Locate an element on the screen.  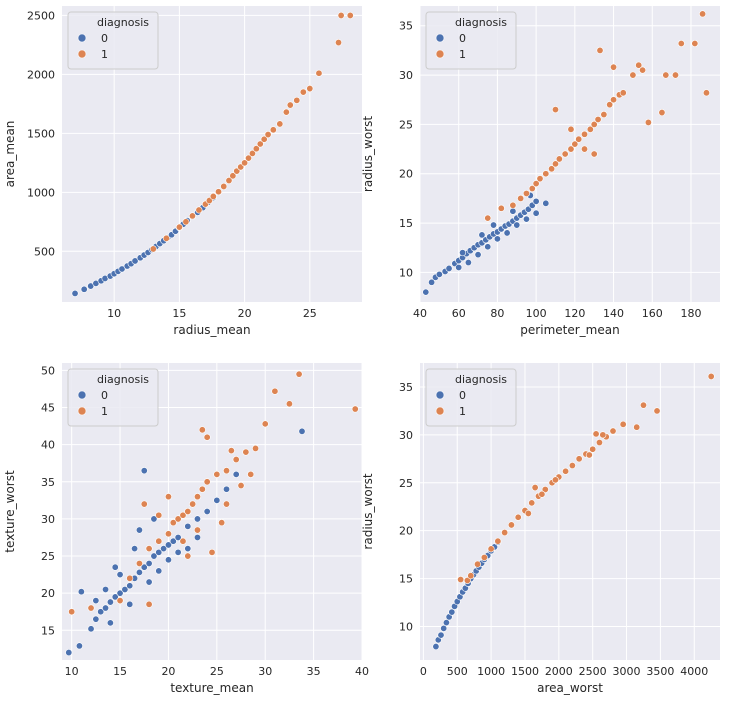
y-axis-label: texture_worst is located at coordinates (10, 511).